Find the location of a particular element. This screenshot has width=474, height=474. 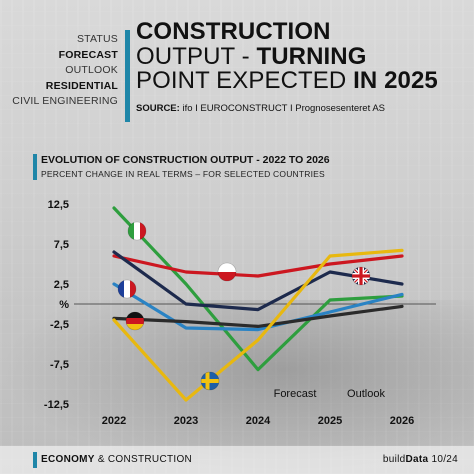

series-line-poland is located at coordinates (258, 266).